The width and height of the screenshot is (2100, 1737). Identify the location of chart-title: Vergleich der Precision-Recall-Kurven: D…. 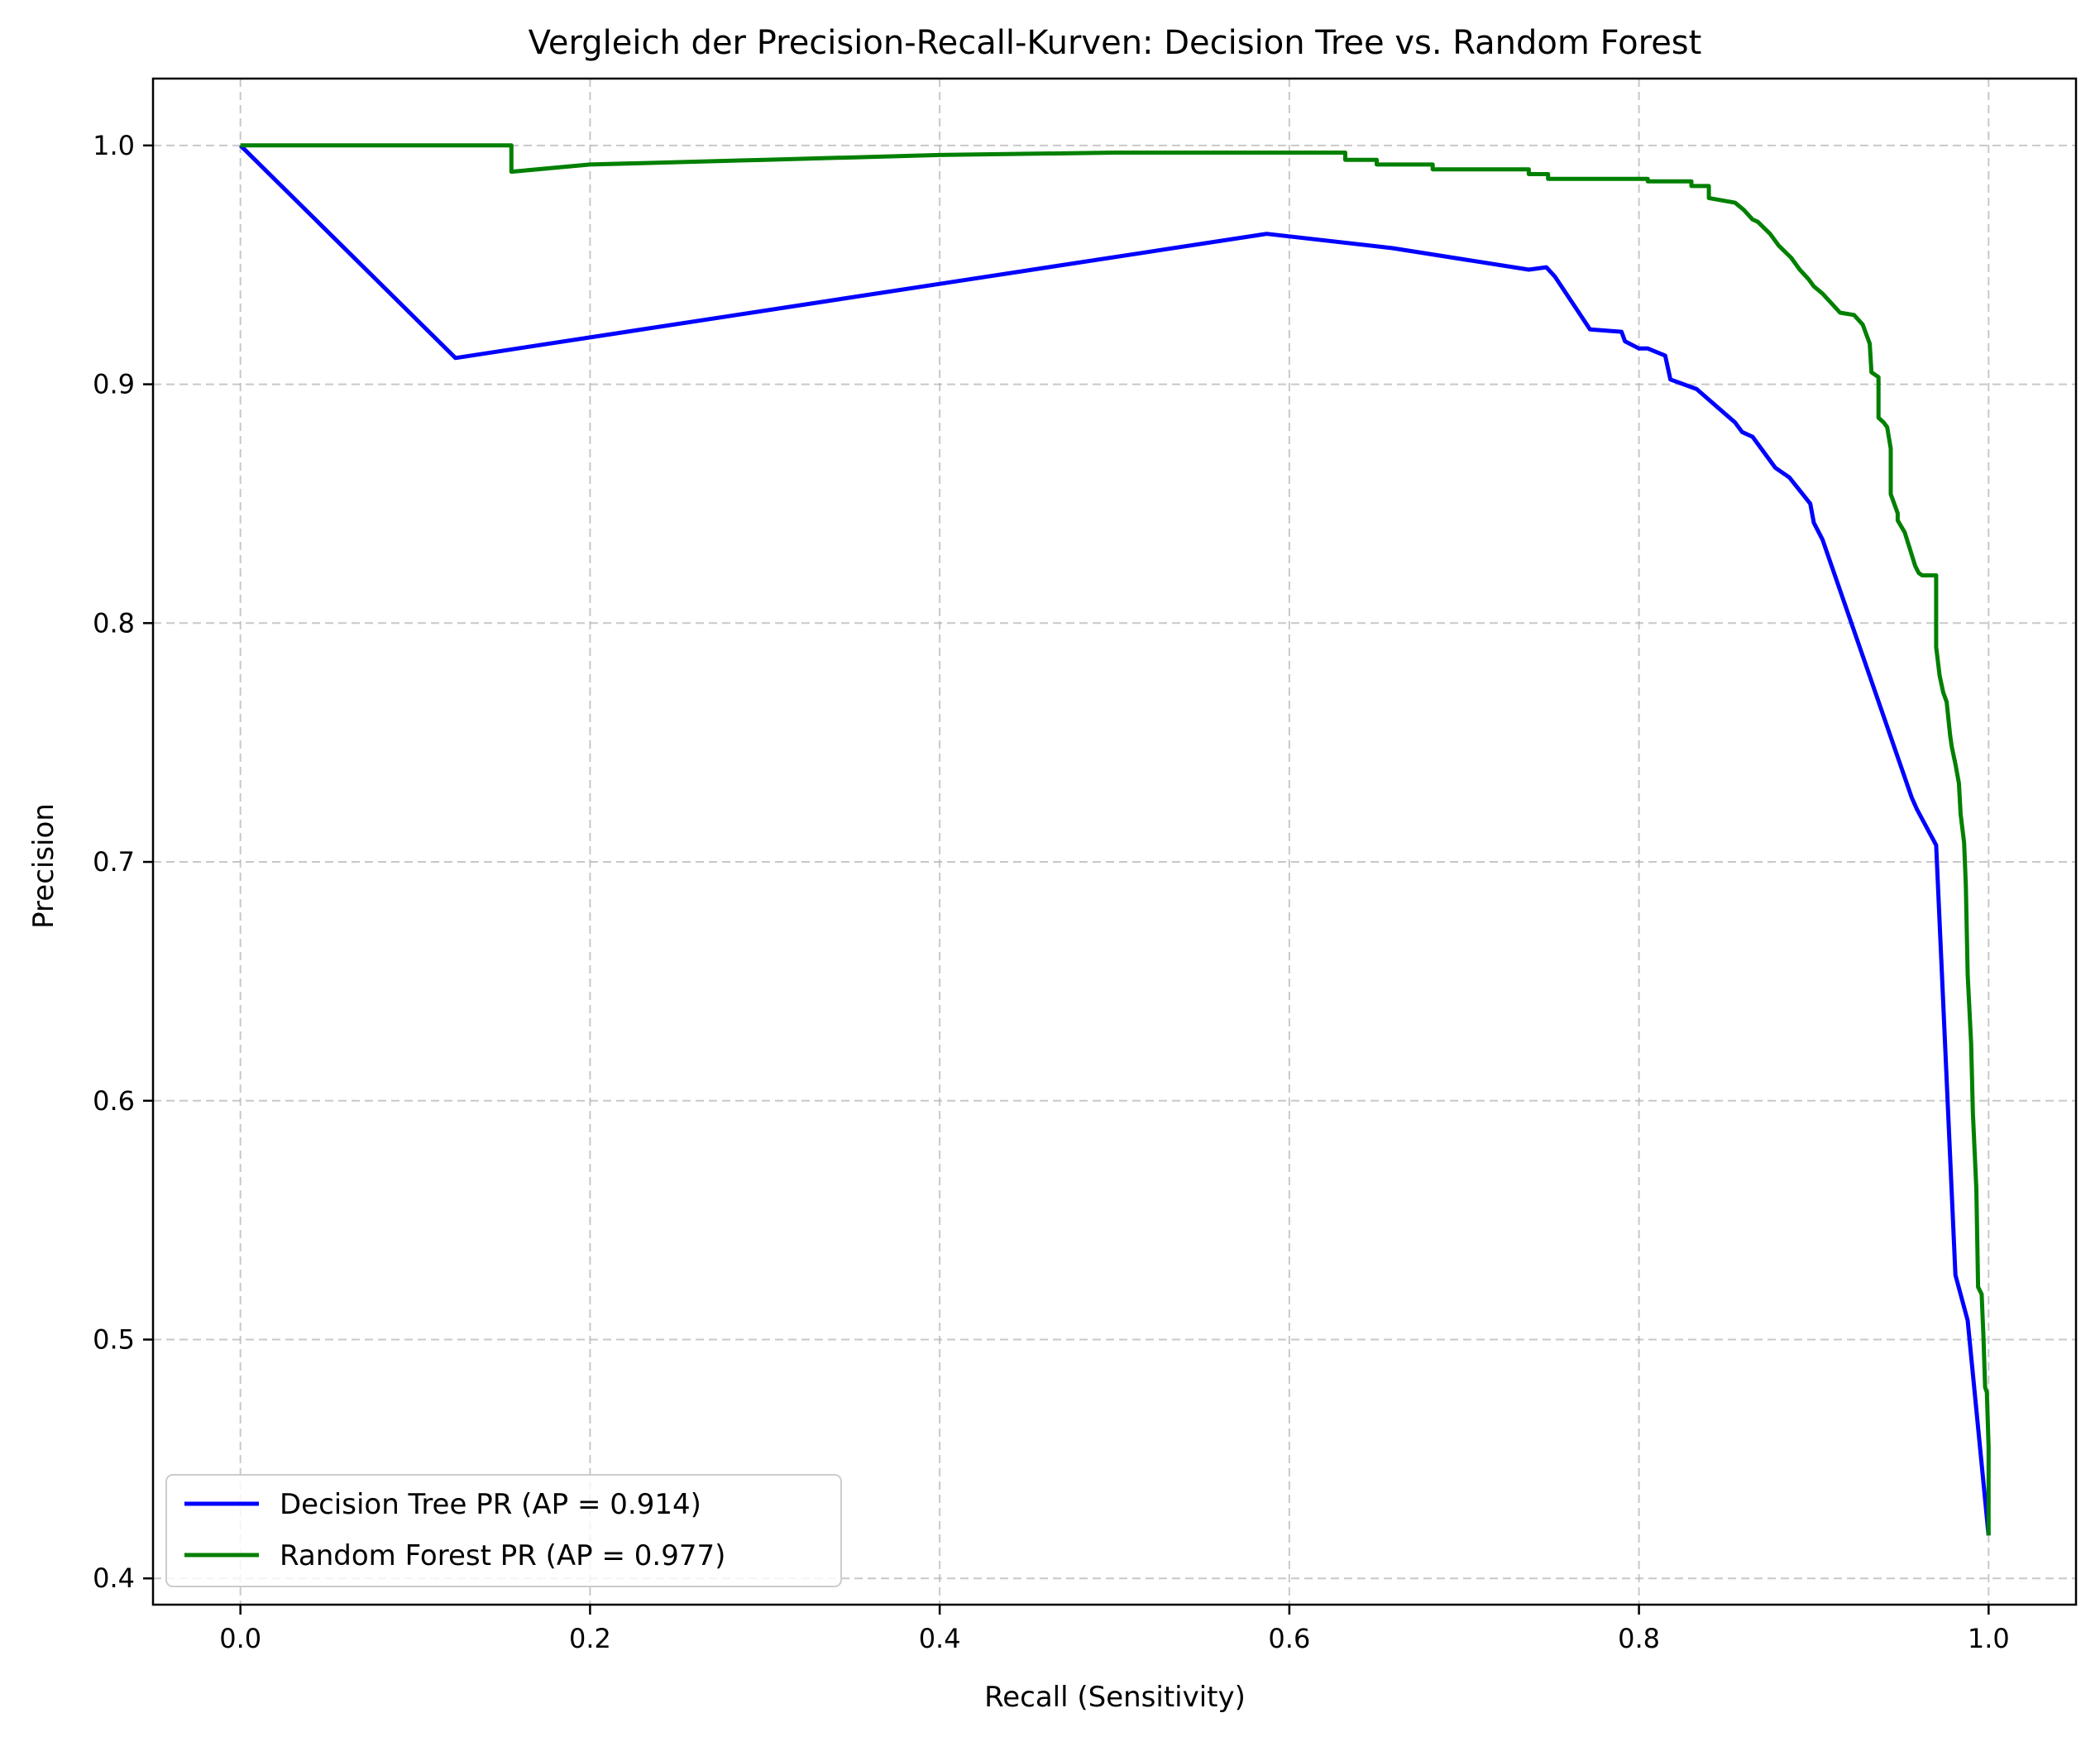
(1116, 43).